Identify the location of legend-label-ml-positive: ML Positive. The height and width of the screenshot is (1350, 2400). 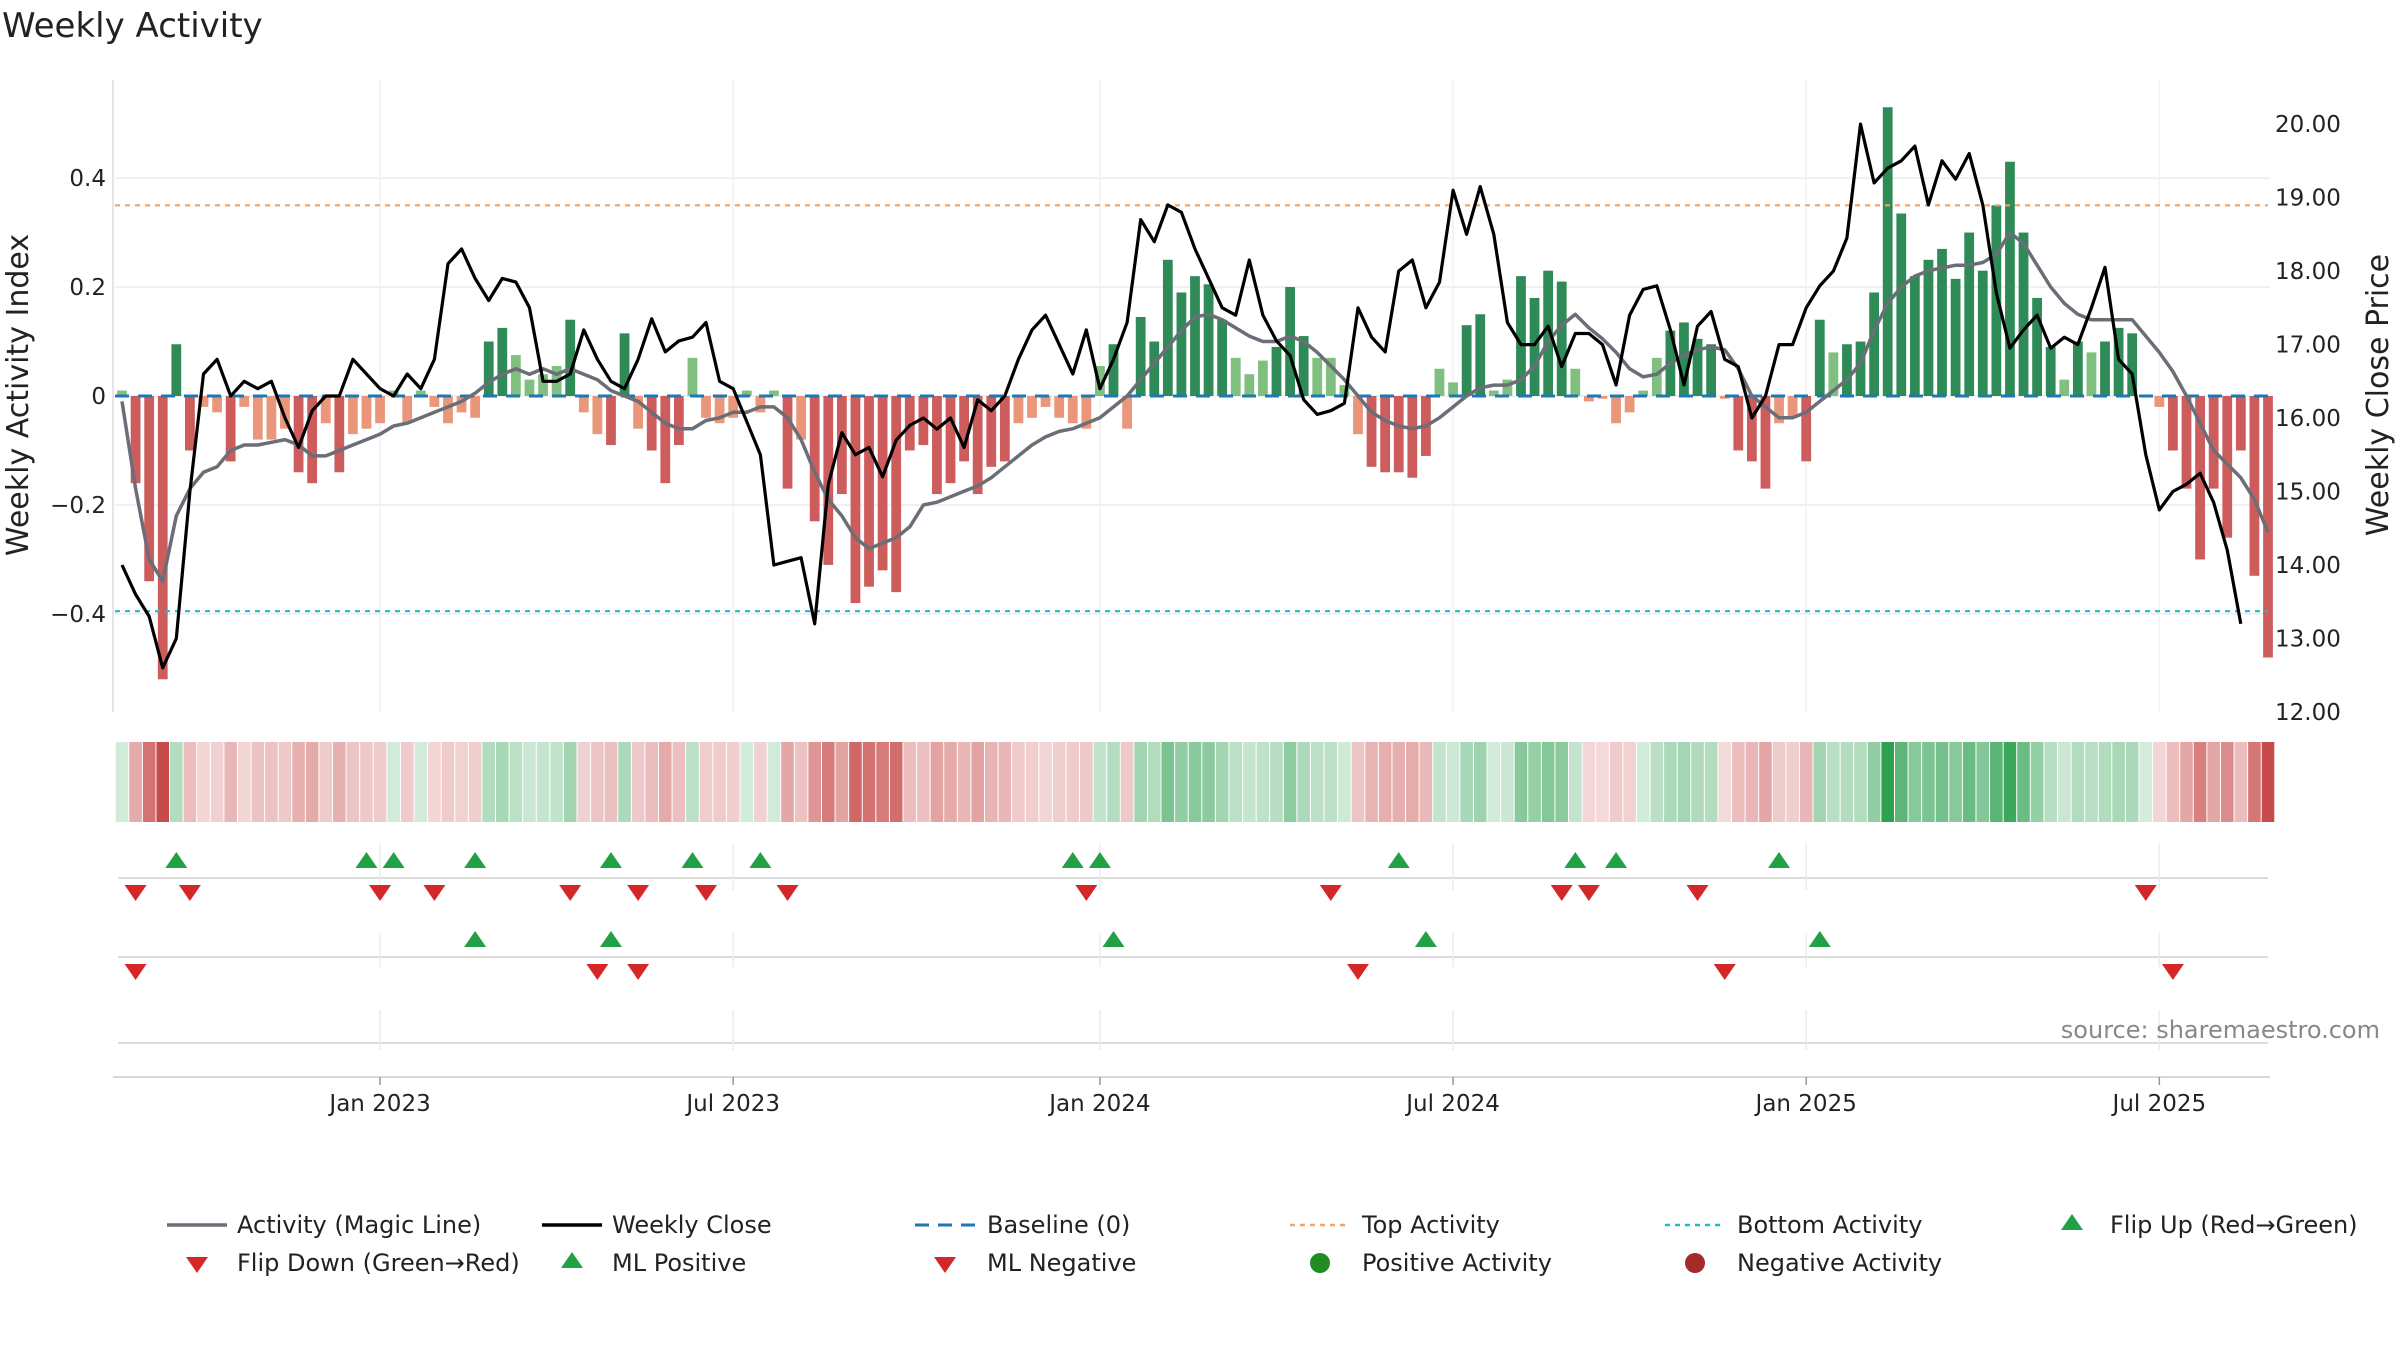
(679, 1263).